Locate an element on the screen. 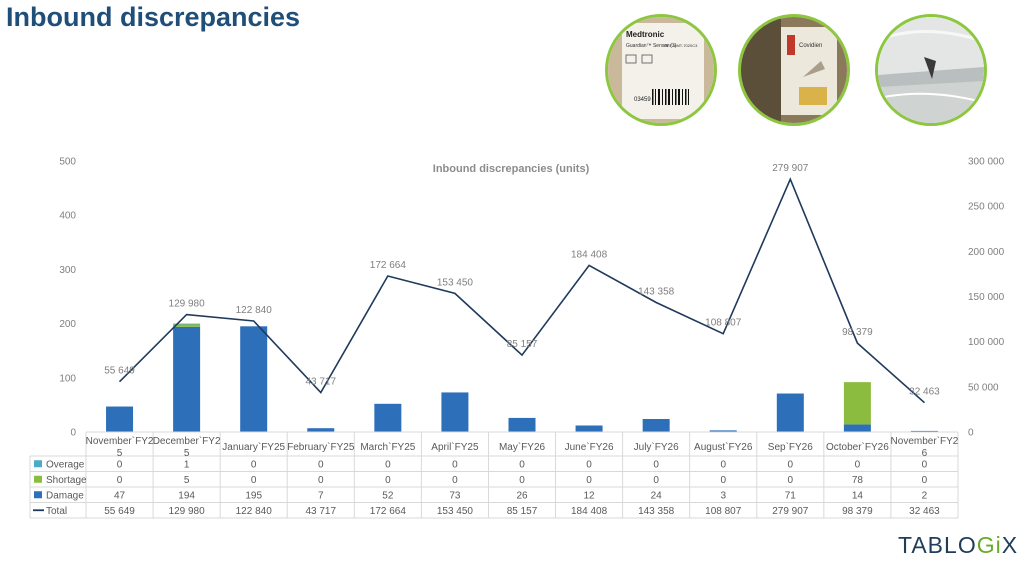 The height and width of the screenshot is (576, 1024). legend-label: Total is located at coordinates (56, 511).